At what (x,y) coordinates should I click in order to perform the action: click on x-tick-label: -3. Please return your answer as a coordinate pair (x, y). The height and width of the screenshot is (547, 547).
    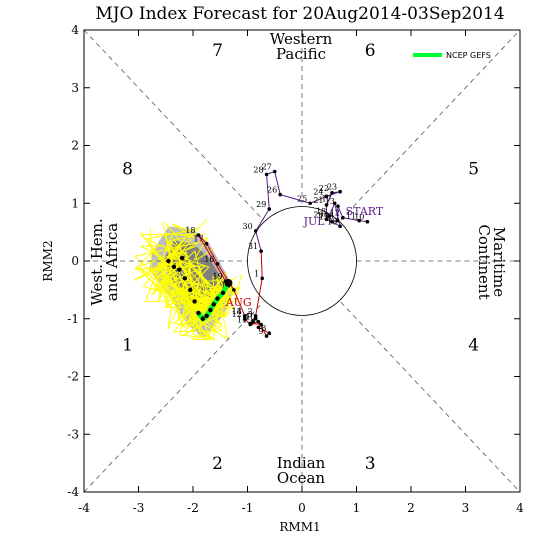
    Looking at the image, I should click on (139, 508).